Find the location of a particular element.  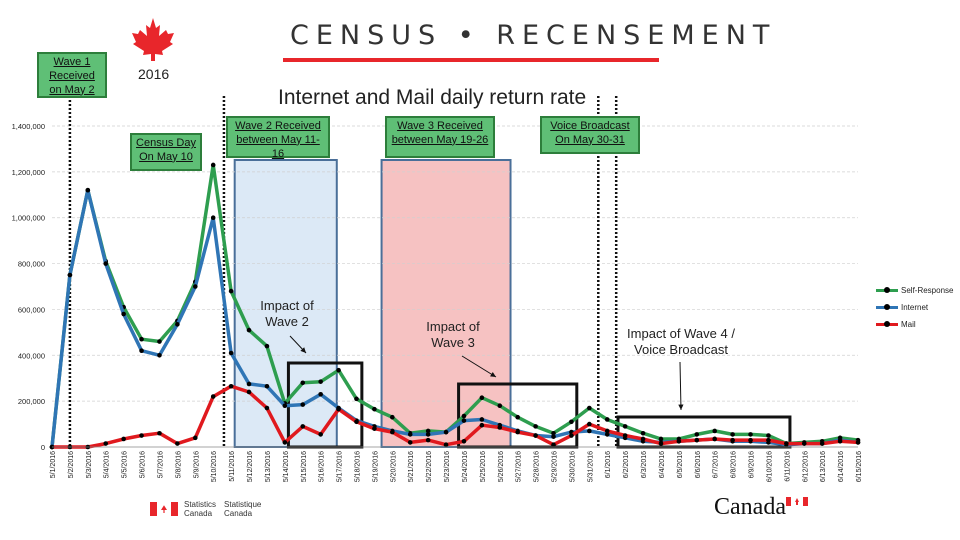

x-tick-label: 5/19/2016 is located at coordinates (375, 466).